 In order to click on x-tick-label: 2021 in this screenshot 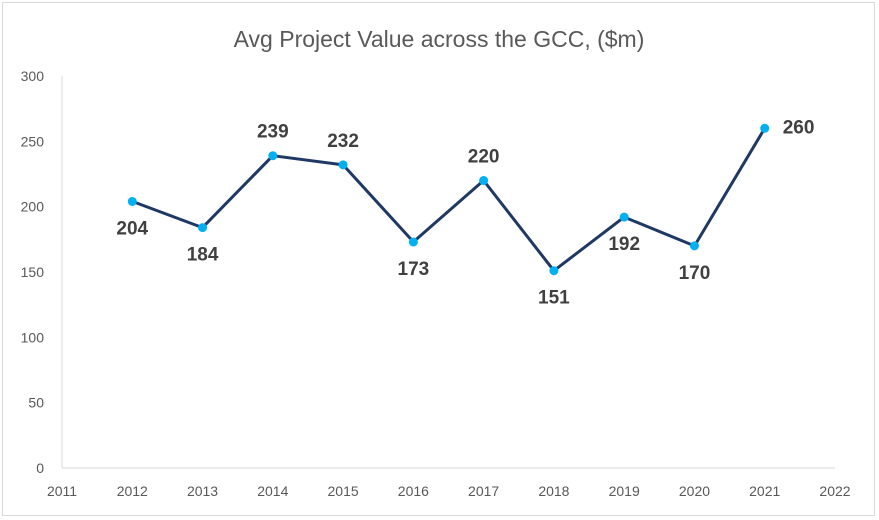, I will do `click(764, 491)`.